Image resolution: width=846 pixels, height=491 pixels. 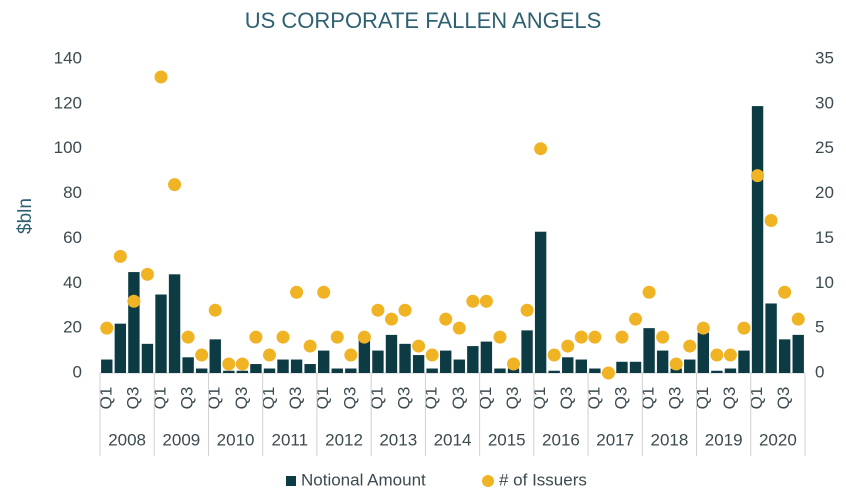 I want to click on legend-label: Notional Amount, so click(x=363, y=479).